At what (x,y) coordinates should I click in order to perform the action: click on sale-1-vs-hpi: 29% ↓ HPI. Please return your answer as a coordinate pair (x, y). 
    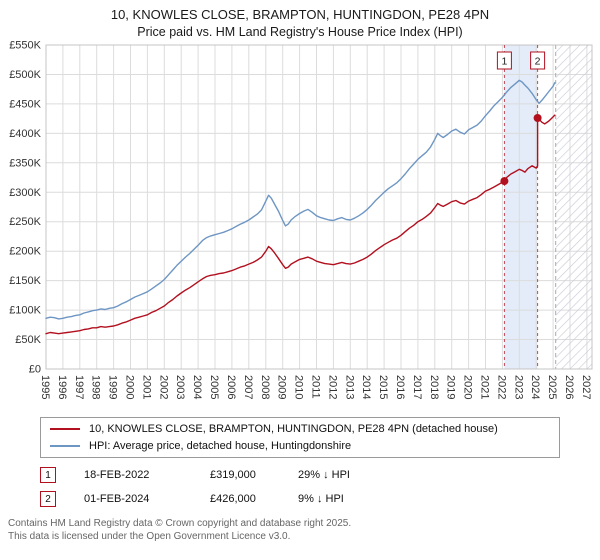
    Looking at the image, I should click on (324, 475).